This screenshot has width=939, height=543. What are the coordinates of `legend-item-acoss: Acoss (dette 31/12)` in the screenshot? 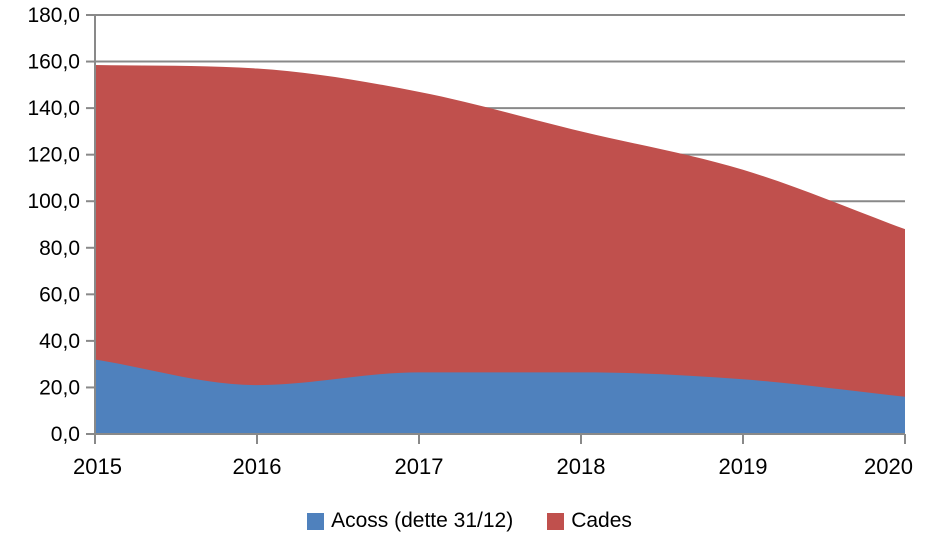 It's located at (410, 521).